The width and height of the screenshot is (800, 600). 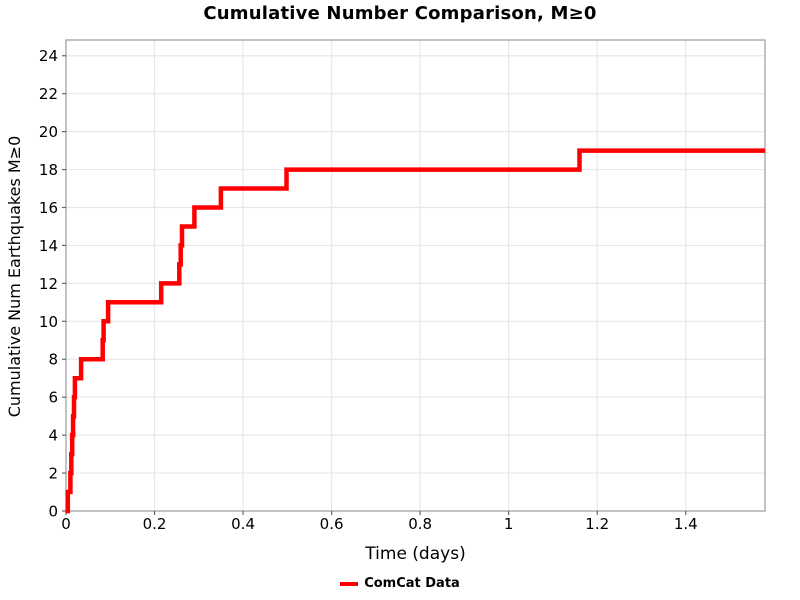 What do you see at coordinates (412, 583) in the screenshot?
I see `legend-label: ComCat Data` at bounding box center [412, 583].